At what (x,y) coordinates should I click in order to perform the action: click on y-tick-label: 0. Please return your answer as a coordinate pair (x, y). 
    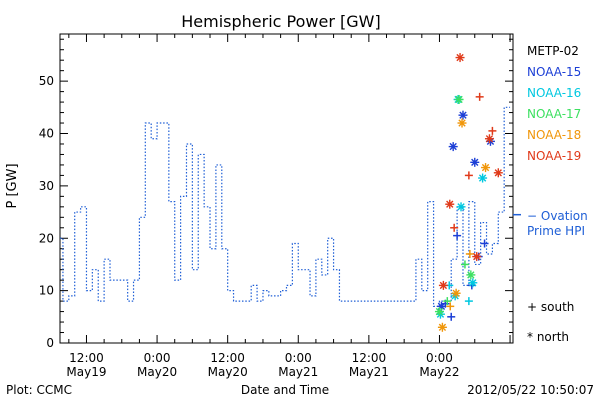
    Looking at the image, I should click on (50, 343).